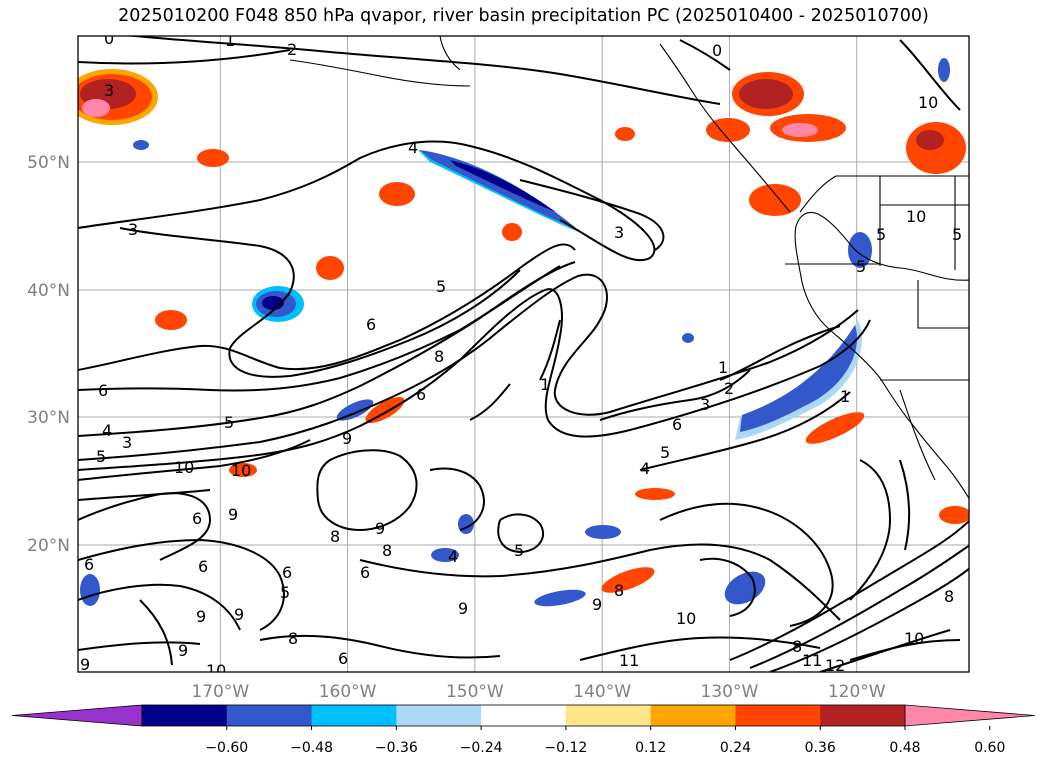  Describe the element at coordinates (735, 748) in the screenshot. I see `colorbar-tick-label: 0.24` at that location.